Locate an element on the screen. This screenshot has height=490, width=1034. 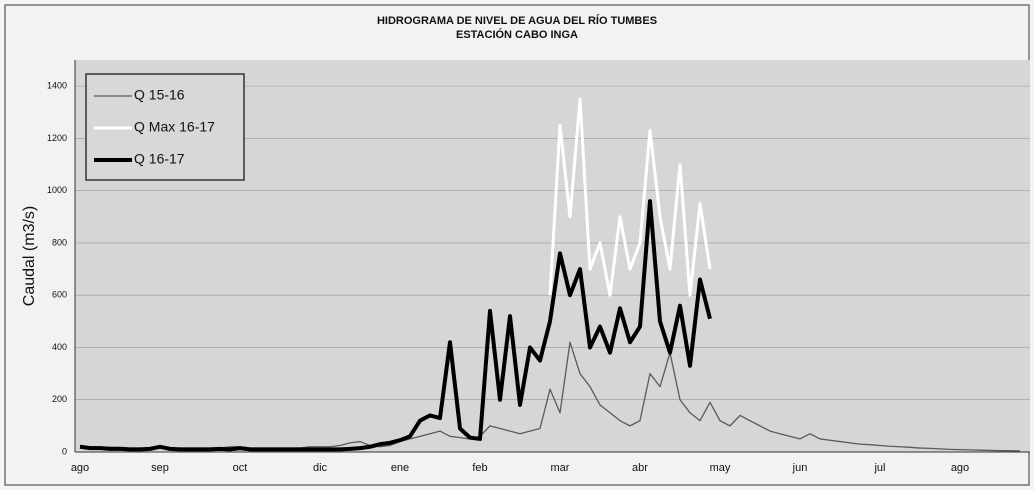
x-tick-label: abr is located at coordinates (640, 468).